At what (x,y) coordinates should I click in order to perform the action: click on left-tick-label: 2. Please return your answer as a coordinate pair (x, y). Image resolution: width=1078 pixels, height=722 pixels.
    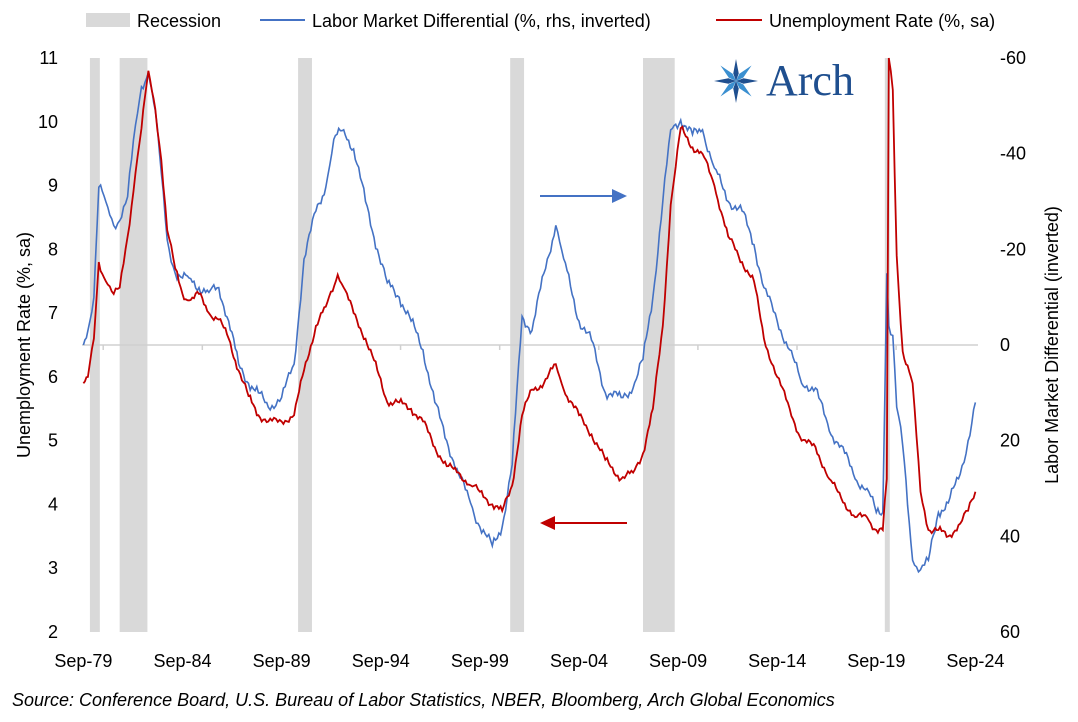
    Looking at the image, I should click on (53, 632).